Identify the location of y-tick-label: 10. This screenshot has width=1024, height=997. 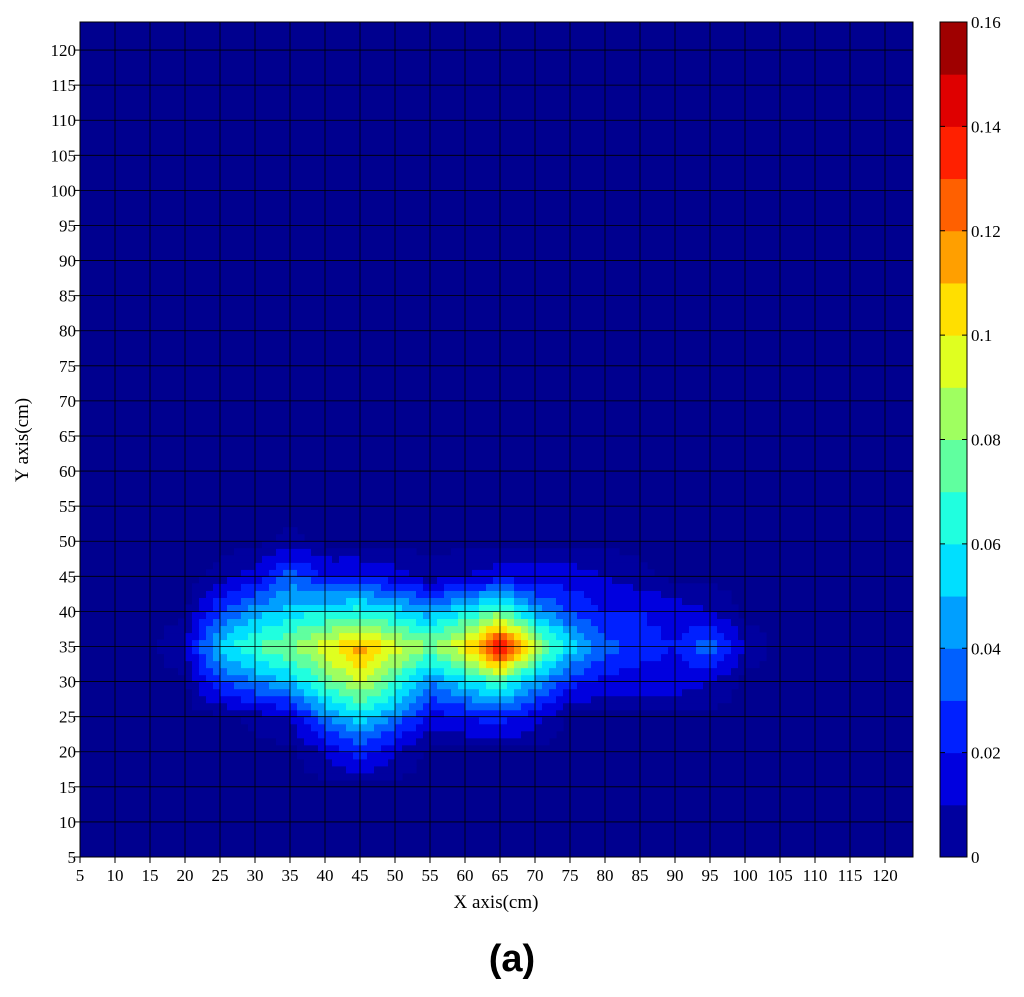
(67, 822).